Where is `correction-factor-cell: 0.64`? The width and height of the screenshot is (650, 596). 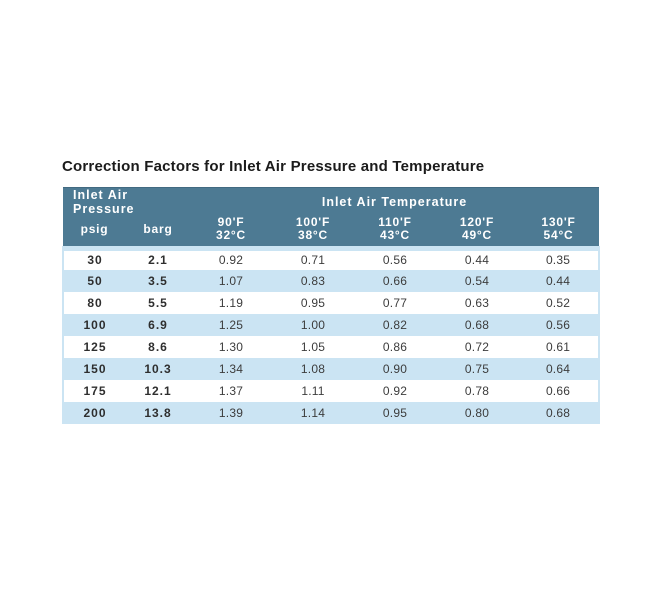 correction-factor-cell: 0.64 is located at coordinates (559, 369).